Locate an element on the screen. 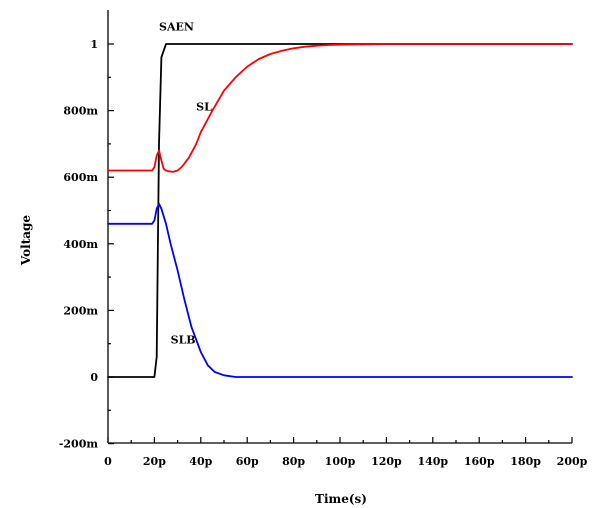 Image resolution: width=597 pixels, height=508 pixels. x-tick-label: 180p is located at coordinates (525, 461).